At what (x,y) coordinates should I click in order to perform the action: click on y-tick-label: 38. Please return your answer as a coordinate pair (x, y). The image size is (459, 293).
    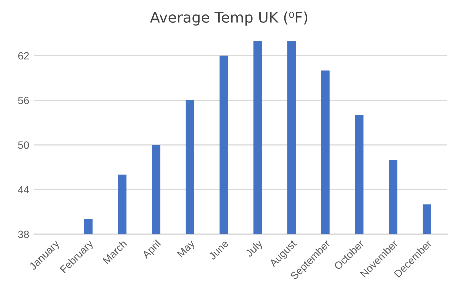
    Looking at the image, I should click on (24, 234).